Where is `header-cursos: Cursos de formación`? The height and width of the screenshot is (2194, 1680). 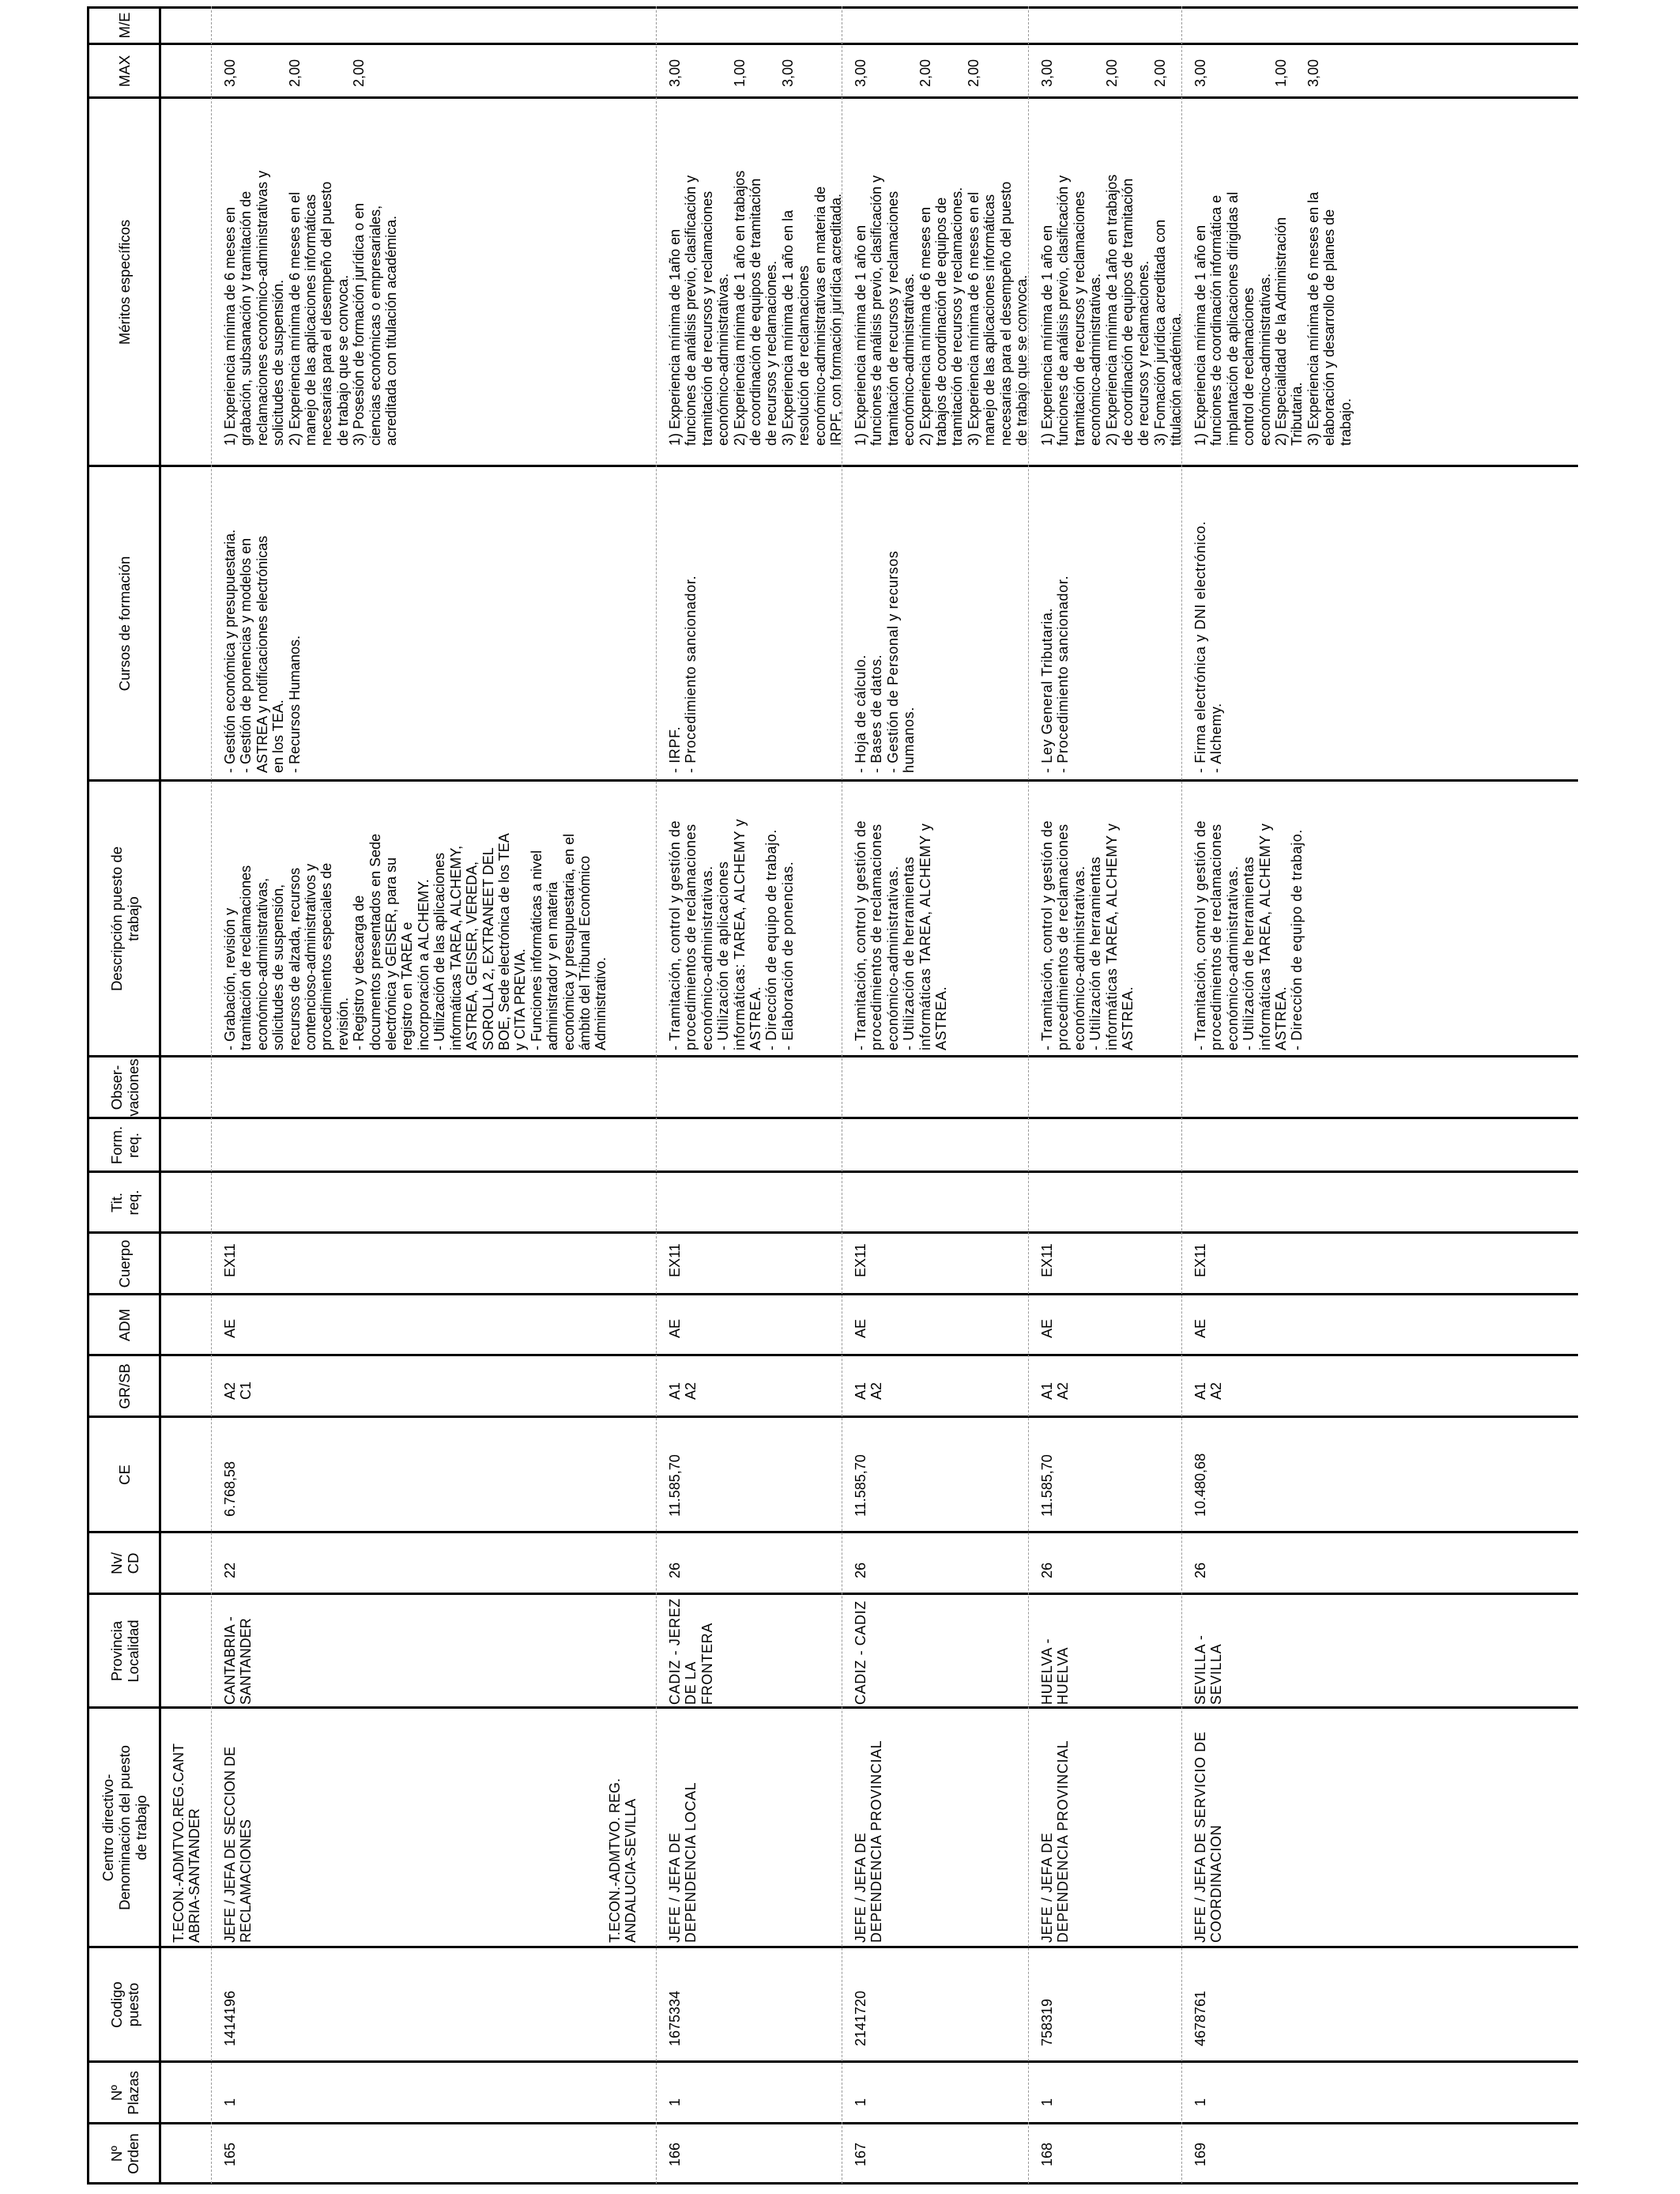 header-cursos: Cursos de formación is located at coordinates (124, 624).